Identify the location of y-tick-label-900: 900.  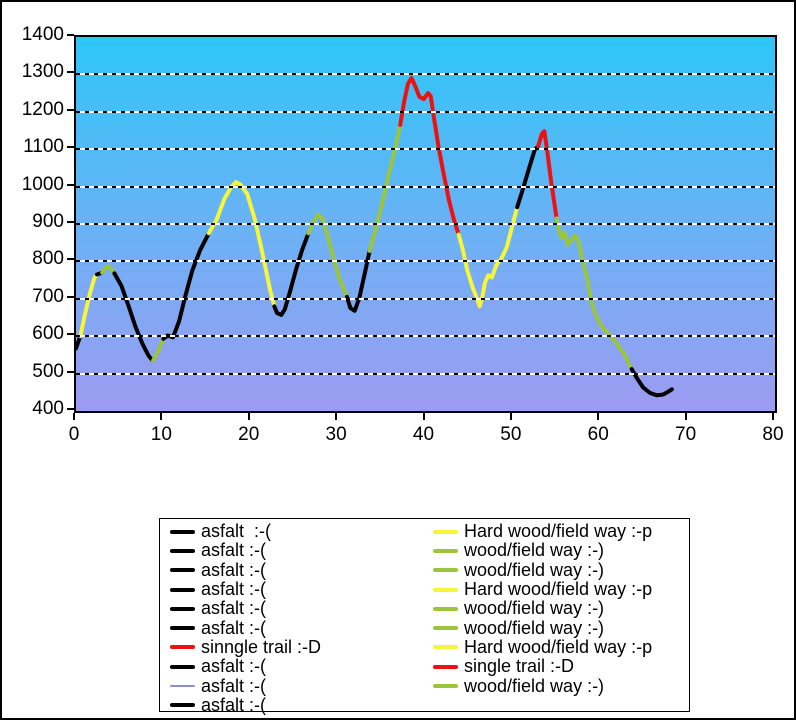
(48, 221).